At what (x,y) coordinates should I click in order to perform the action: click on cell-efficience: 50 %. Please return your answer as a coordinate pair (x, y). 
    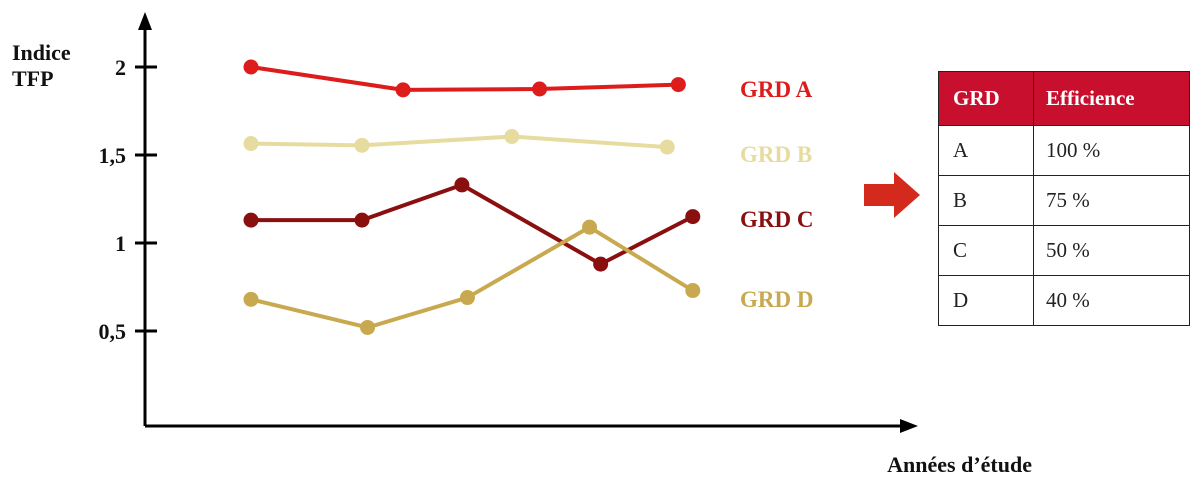
    Looking at the image, I should click on (1111, 250).